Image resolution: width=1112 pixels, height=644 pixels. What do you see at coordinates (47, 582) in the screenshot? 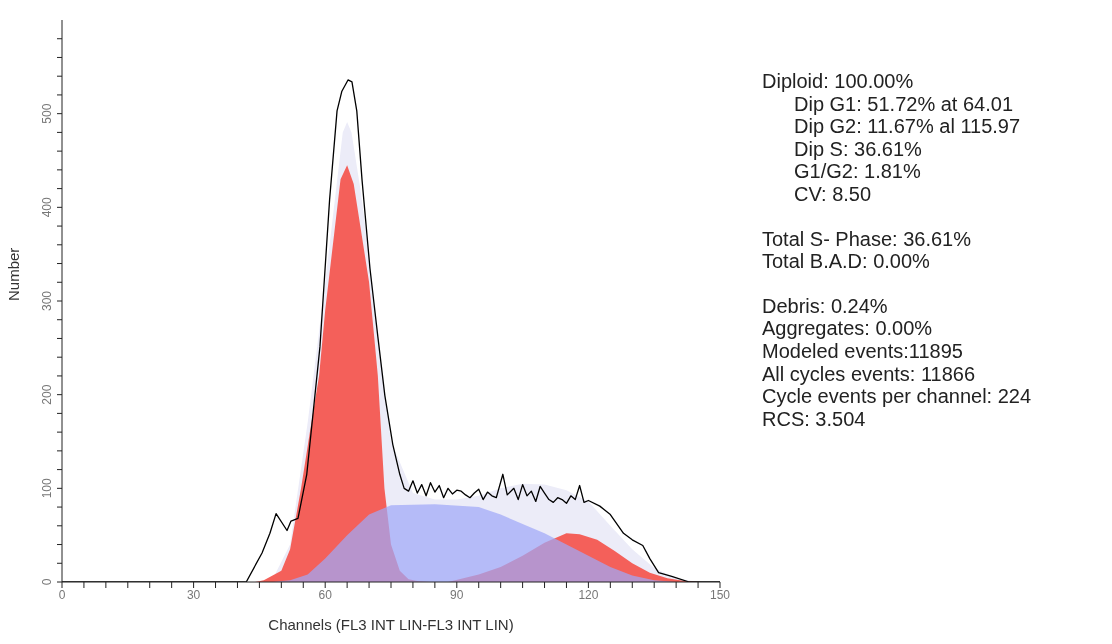
I see `y-tick-label: 0` at bounding box center [47, 582].